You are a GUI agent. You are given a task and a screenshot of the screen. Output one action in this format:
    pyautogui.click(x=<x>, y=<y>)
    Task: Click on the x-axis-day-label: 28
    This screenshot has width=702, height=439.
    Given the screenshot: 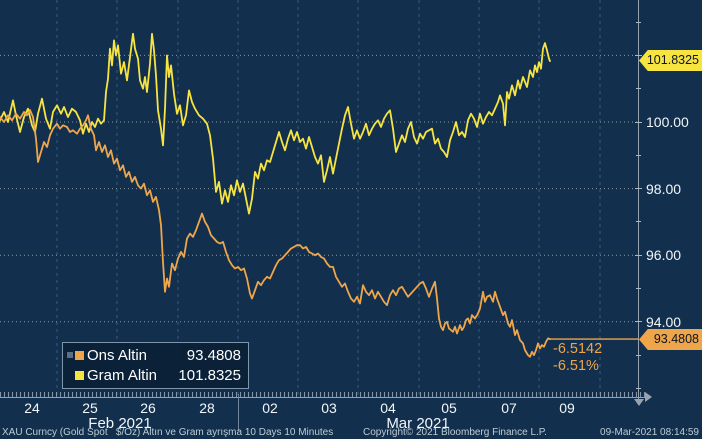 What is the action you would take?
    pyautogui.click(x=207, y=408)
    